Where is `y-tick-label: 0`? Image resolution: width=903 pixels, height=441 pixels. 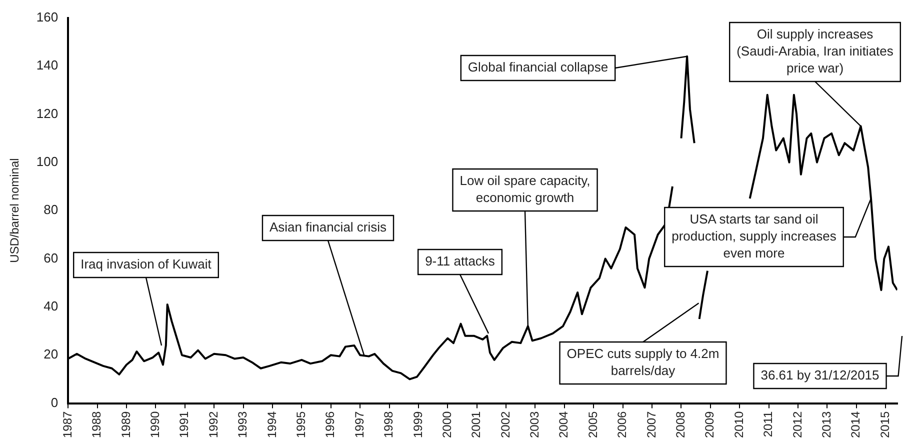
y-tick-label: 0 is located at coordinates (54, 402).